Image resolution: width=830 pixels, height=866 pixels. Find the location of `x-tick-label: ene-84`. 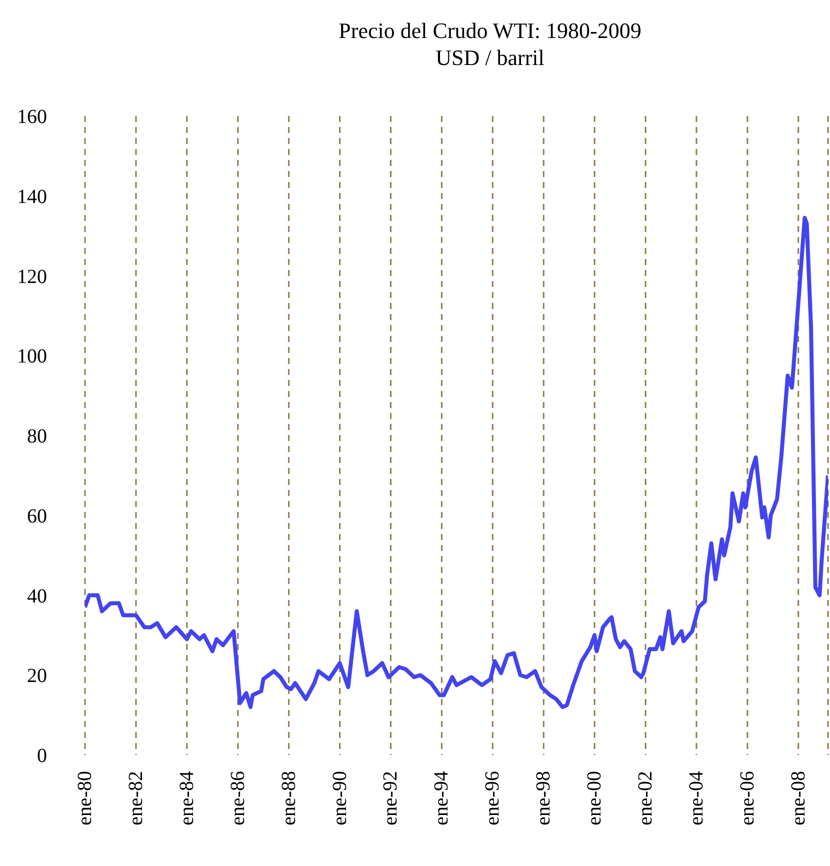

x-tick-label: ene-84 is located at coordinates (187, 798).